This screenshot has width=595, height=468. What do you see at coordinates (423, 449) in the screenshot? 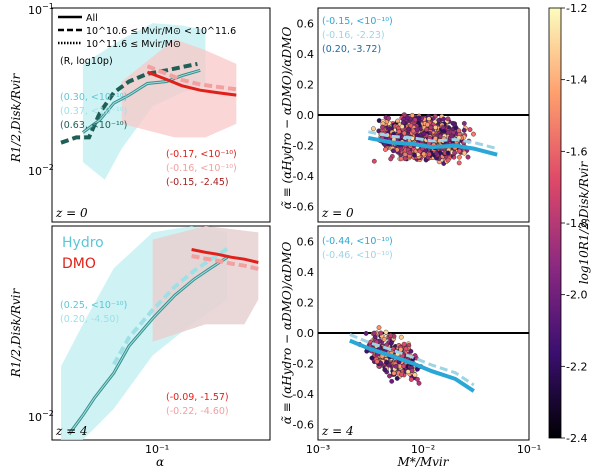
I see `xtick-br-2: 10⁻²` at bounding box center [423, 449].